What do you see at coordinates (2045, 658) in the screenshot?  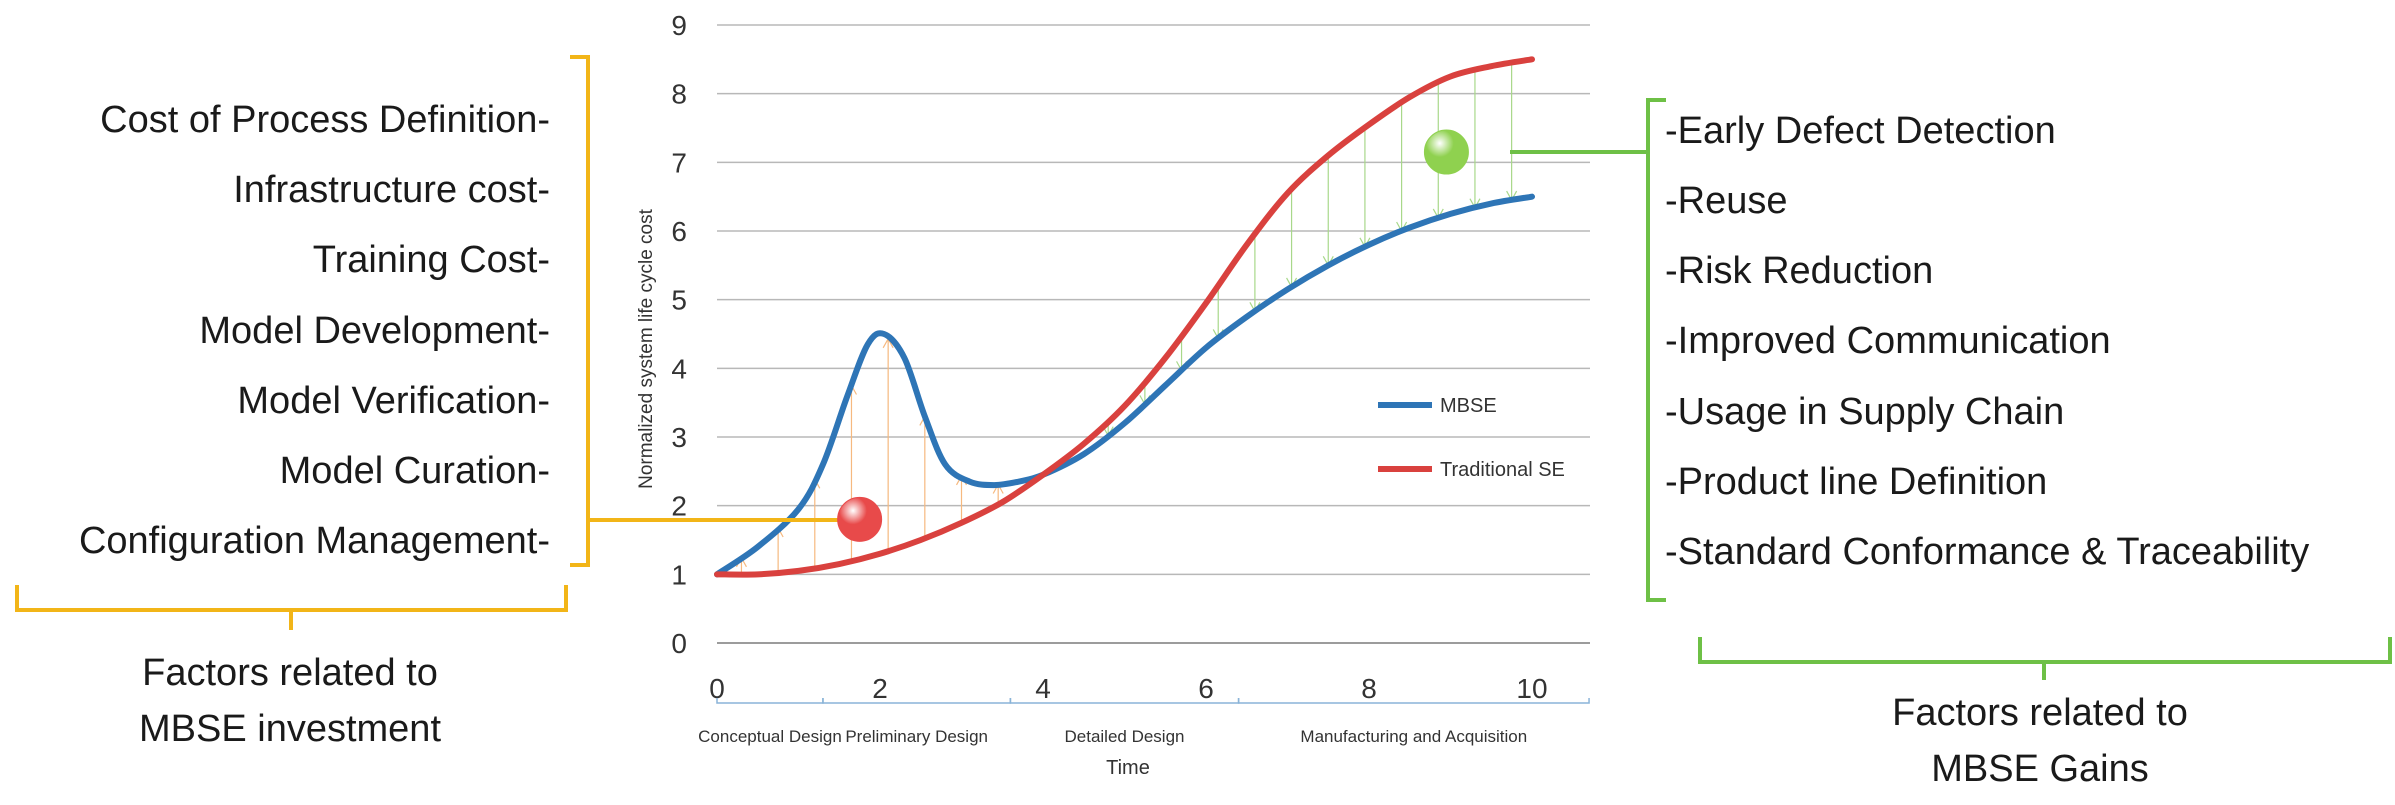 I see `gains-caption-bracket` at bounding box center [2045, 658].